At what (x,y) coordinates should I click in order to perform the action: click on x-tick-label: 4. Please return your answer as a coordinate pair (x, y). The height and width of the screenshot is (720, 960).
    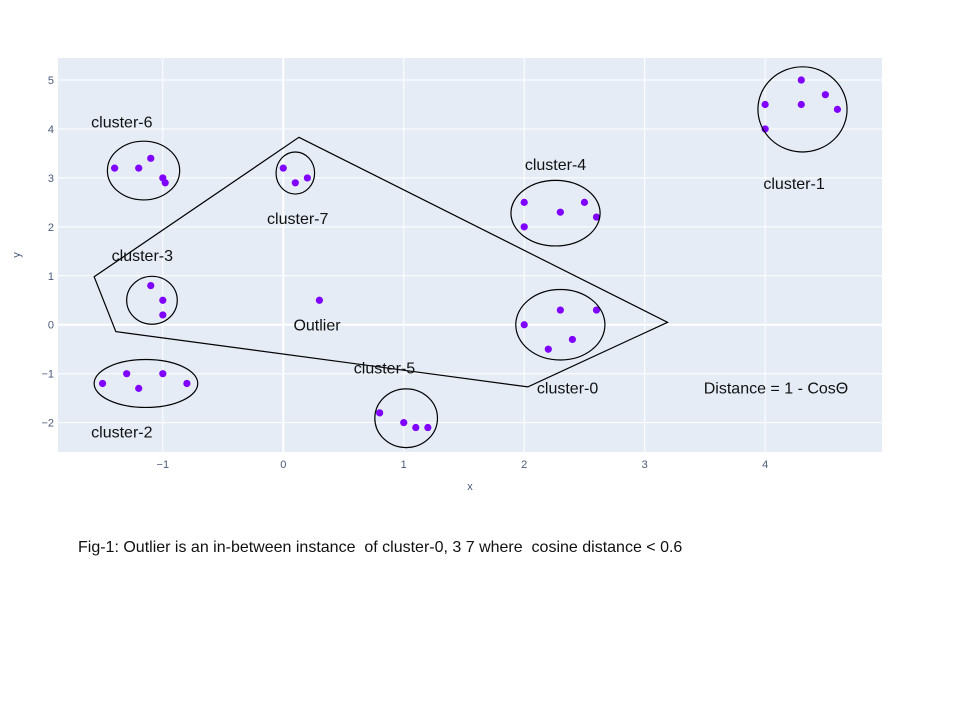
    Looking at the image, I should click on (765, 465).